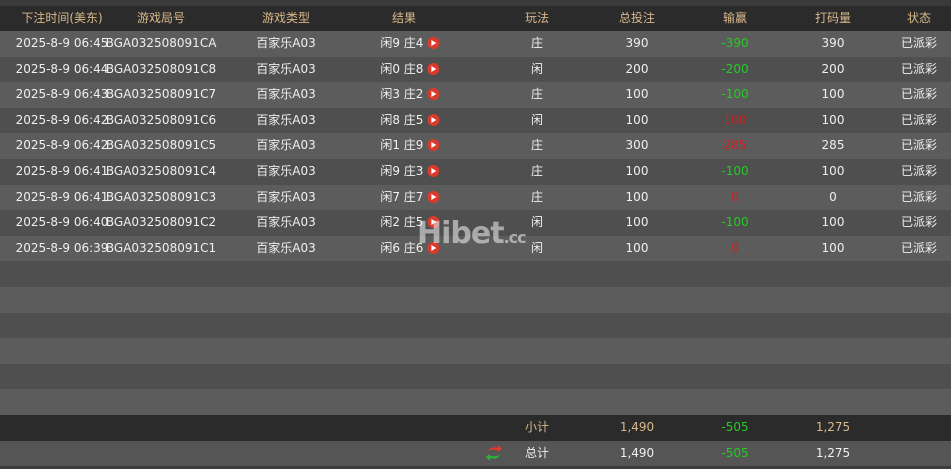  I want to click on result: 闲6 庄6, so click(410, 249).